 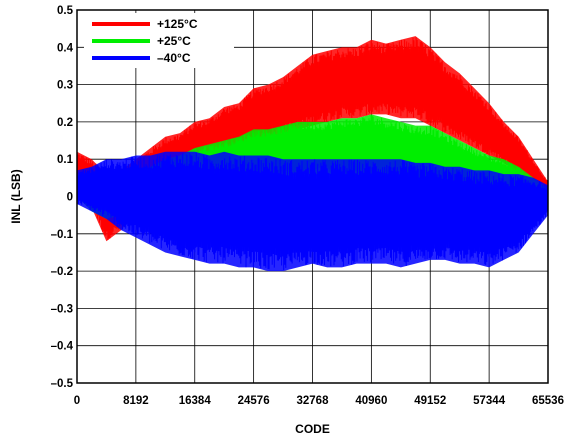 What do you see at coordinates (77, 401) in the screenshot?
I see `x-tick-label: 0` at bounding box center [77, 401].